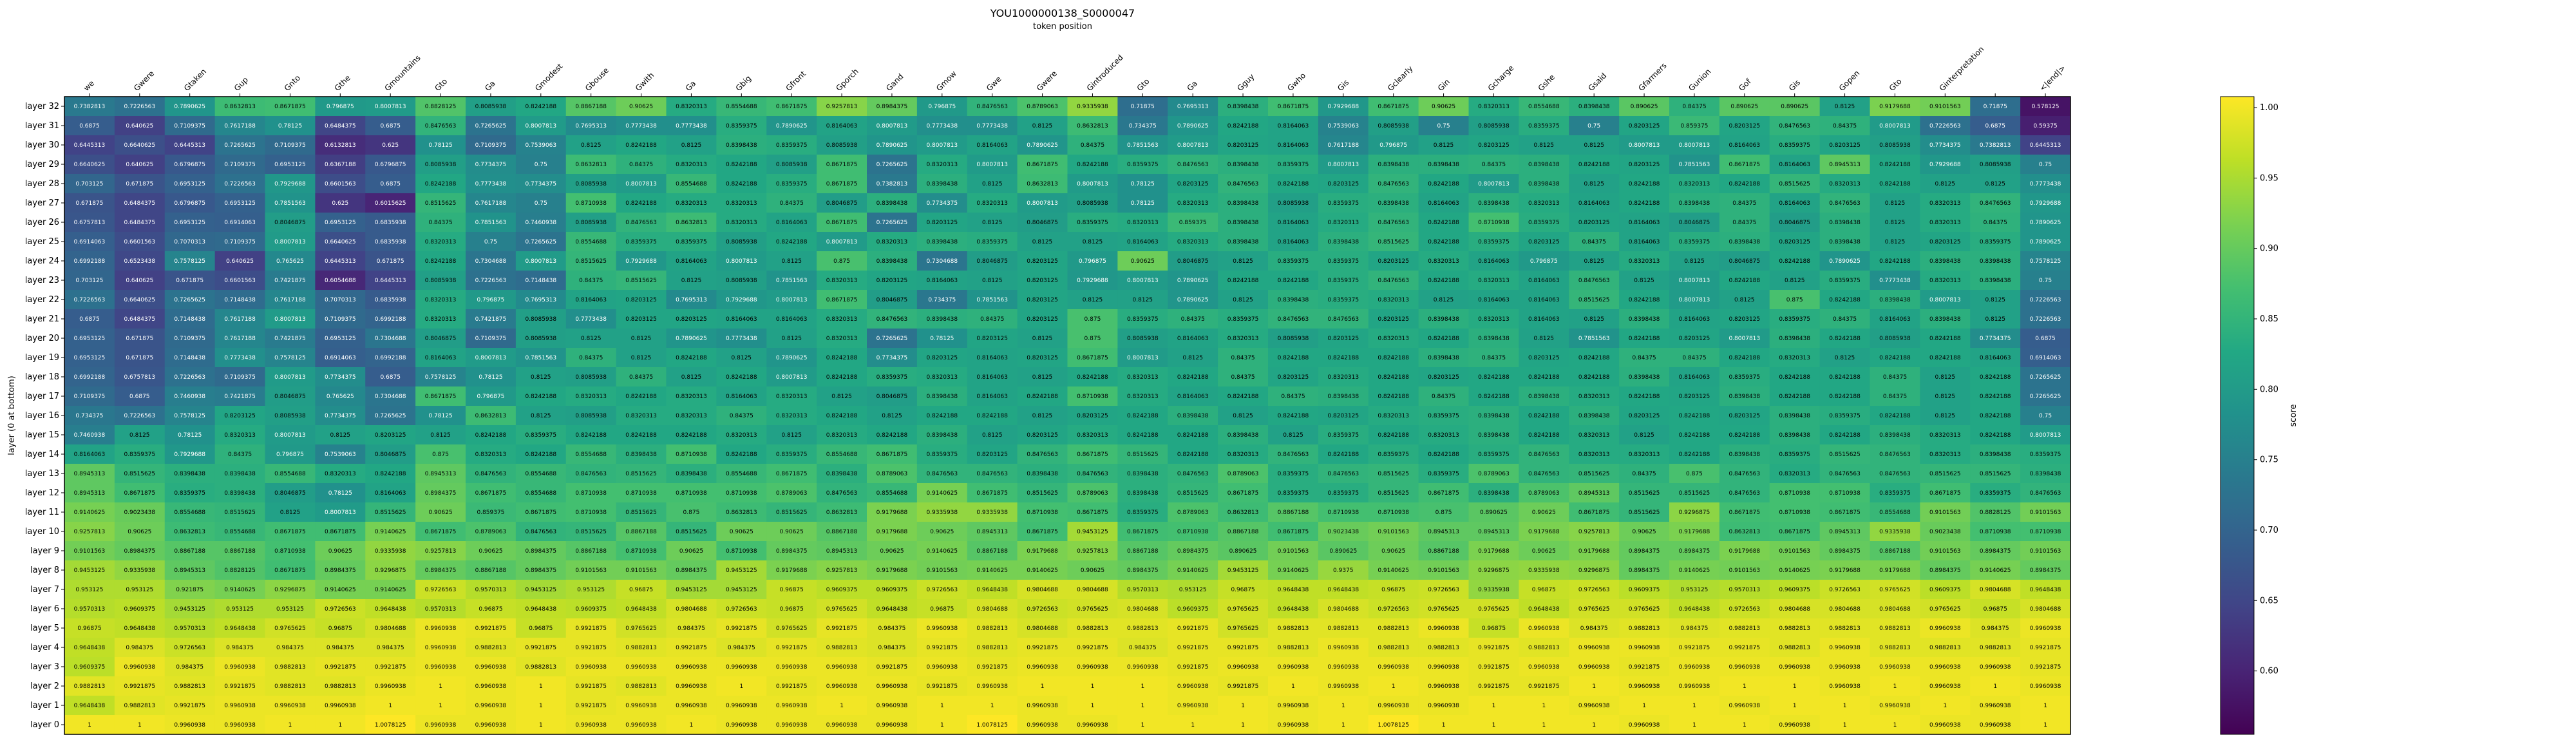  What do you see at coordinates (44, 628) in the screenshot?
I see `y-tick-label: layer 5` at bounding box center [44, 628].